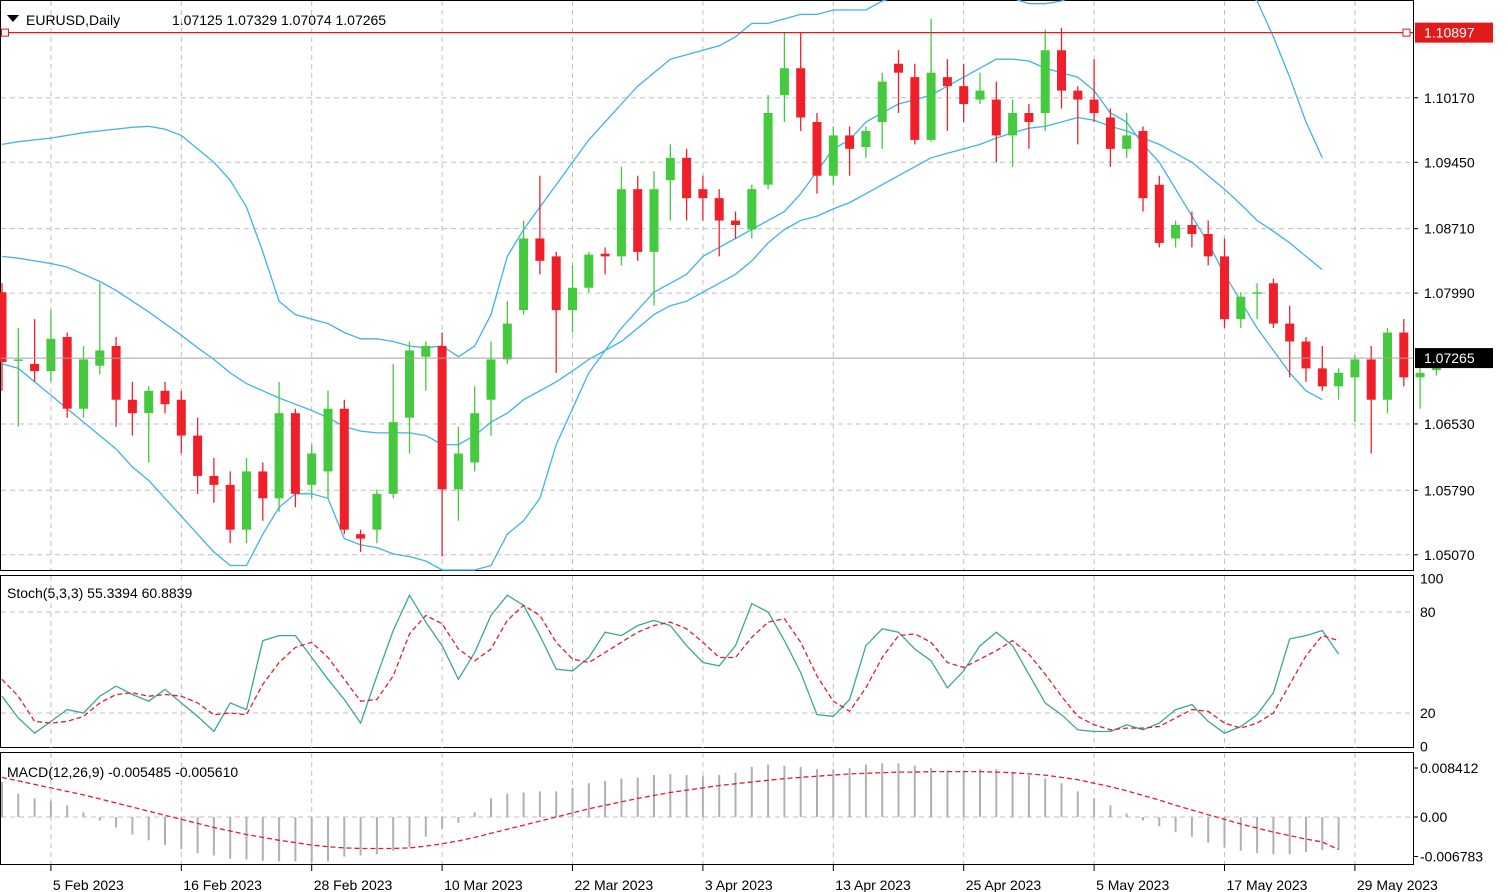  What do you see at coordinates (1449, 490) in the screenshot?
I see `price-tick-label: 1.05790` at bounding box center [1449, 490].